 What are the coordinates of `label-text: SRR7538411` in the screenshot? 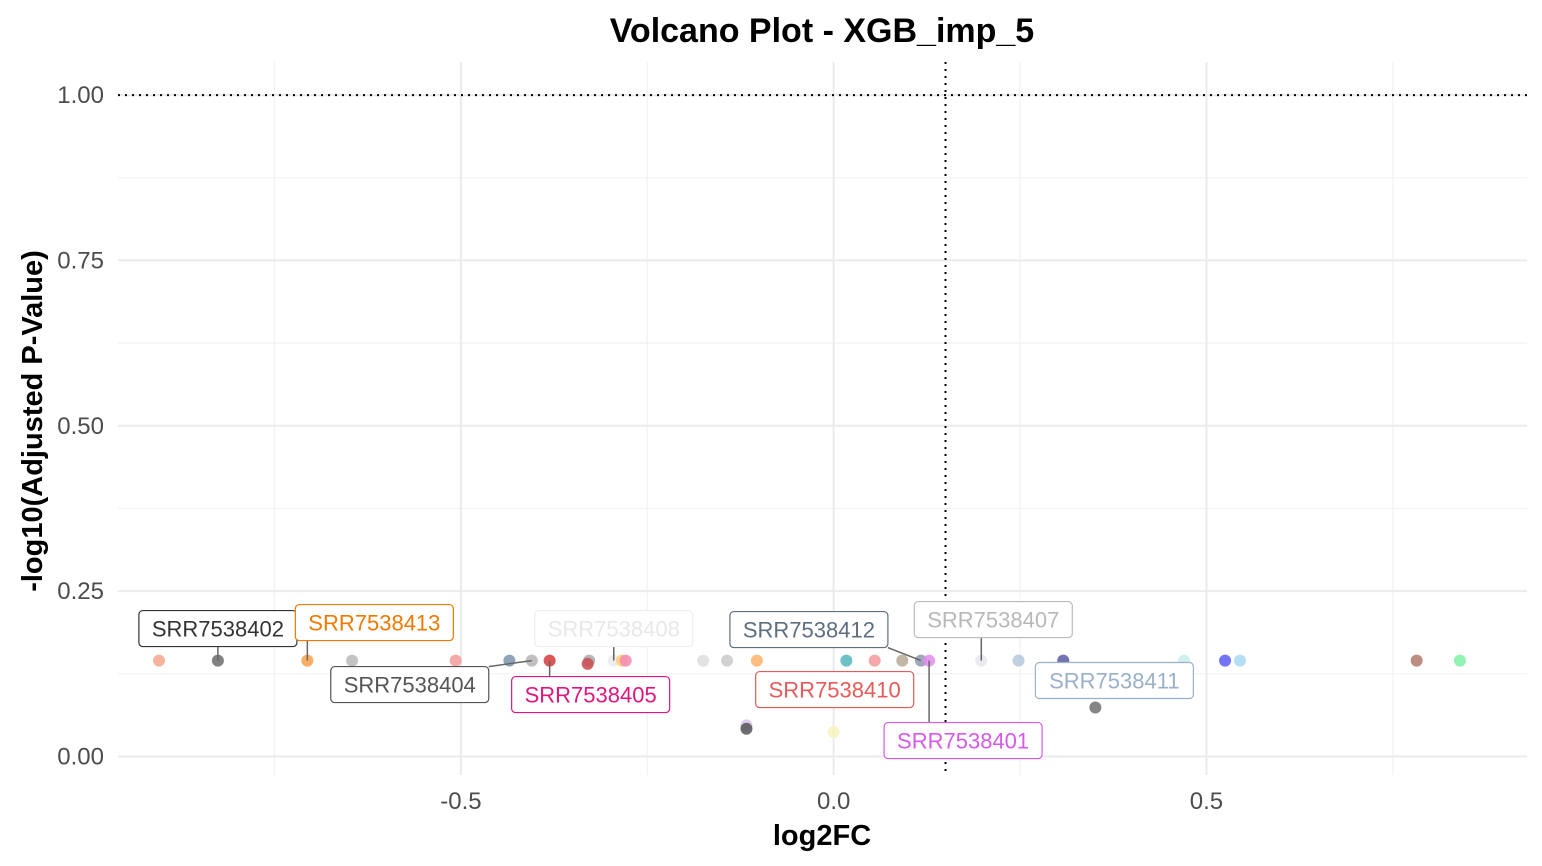 It's located at (1114, 681).